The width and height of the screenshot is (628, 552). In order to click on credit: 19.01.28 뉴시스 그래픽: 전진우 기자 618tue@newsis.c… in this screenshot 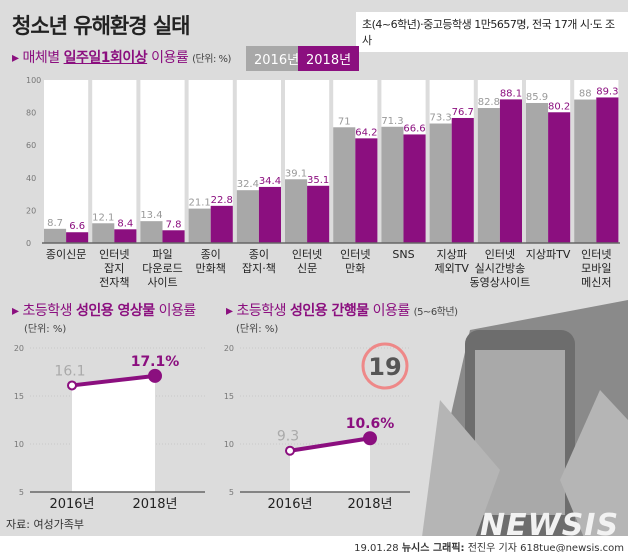, I will do `click(489, 547)`.